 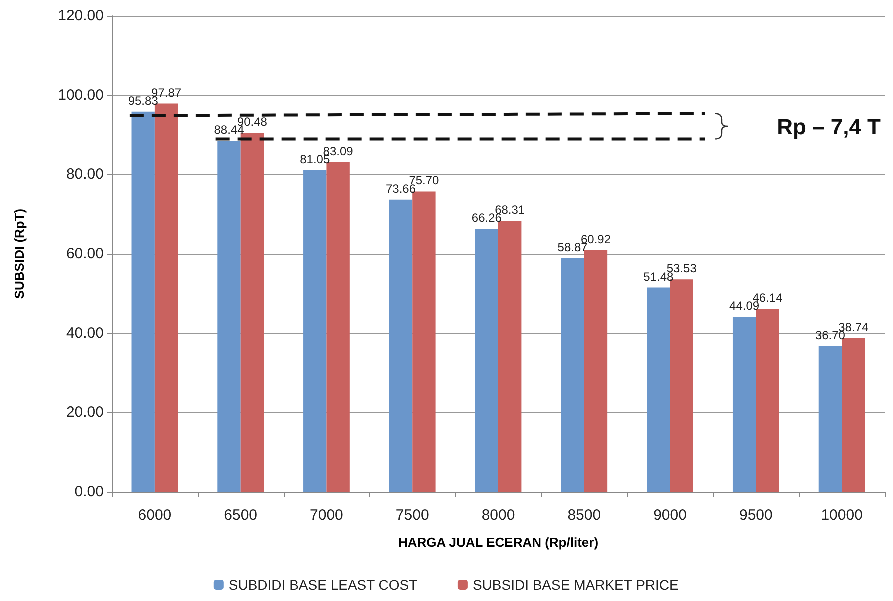 What do you see at coordinates (241, 515) in the screenshot?
I see `x-tick-label: 6500` at bounding box center [241, 515].